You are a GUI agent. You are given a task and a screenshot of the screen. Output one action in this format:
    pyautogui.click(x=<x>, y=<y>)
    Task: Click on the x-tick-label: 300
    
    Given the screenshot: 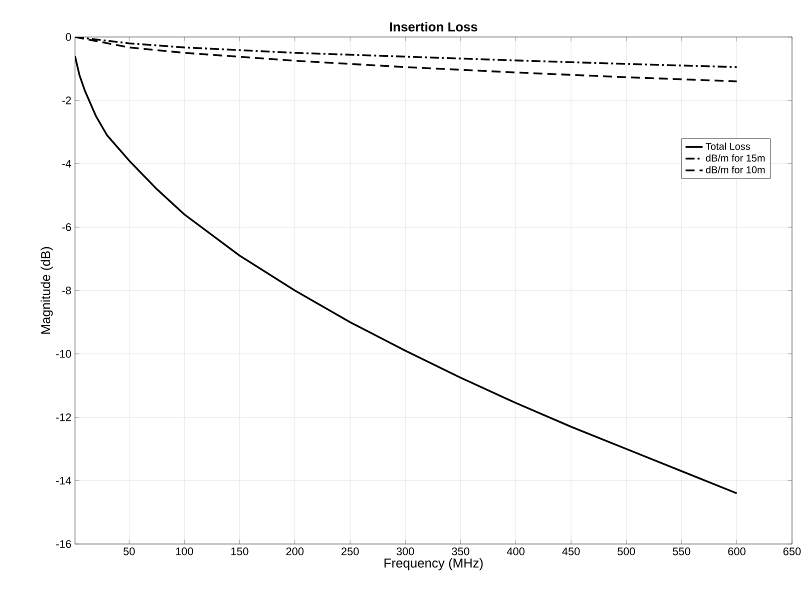 What is the action you would take?
    pyautogui.click(x=405, y=552)
    